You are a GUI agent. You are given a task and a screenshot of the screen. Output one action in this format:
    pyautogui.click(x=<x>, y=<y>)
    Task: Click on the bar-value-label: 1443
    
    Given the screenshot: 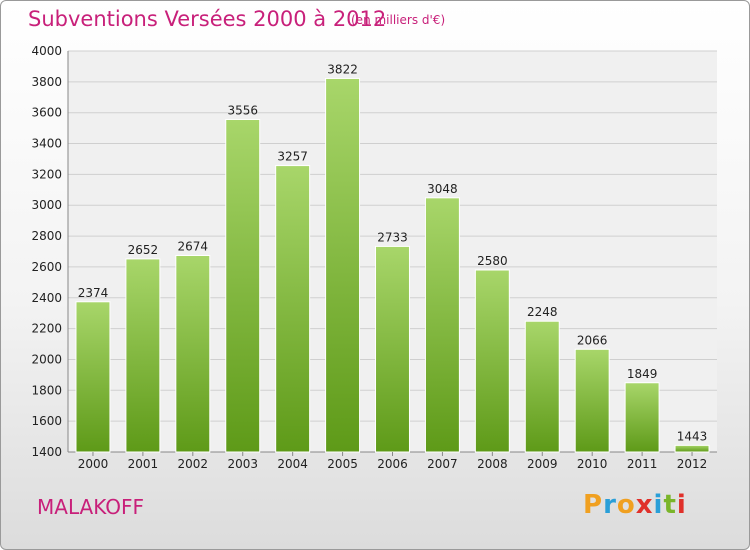 What is the action you would take?
    pyautogui.click(x=692, y=436)
    